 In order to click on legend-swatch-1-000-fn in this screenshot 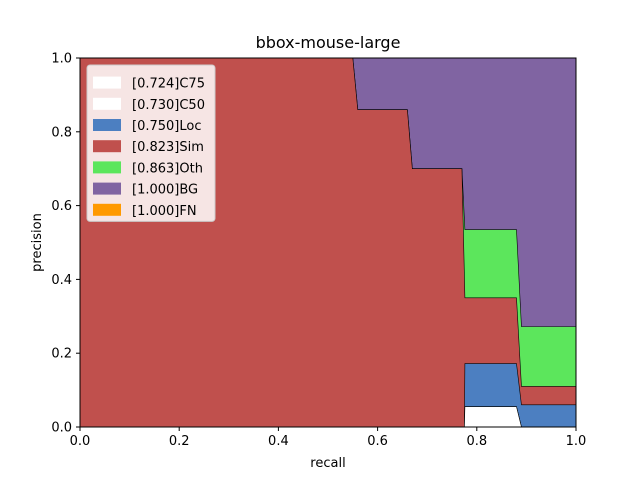, I will do `click(107, 209)`.